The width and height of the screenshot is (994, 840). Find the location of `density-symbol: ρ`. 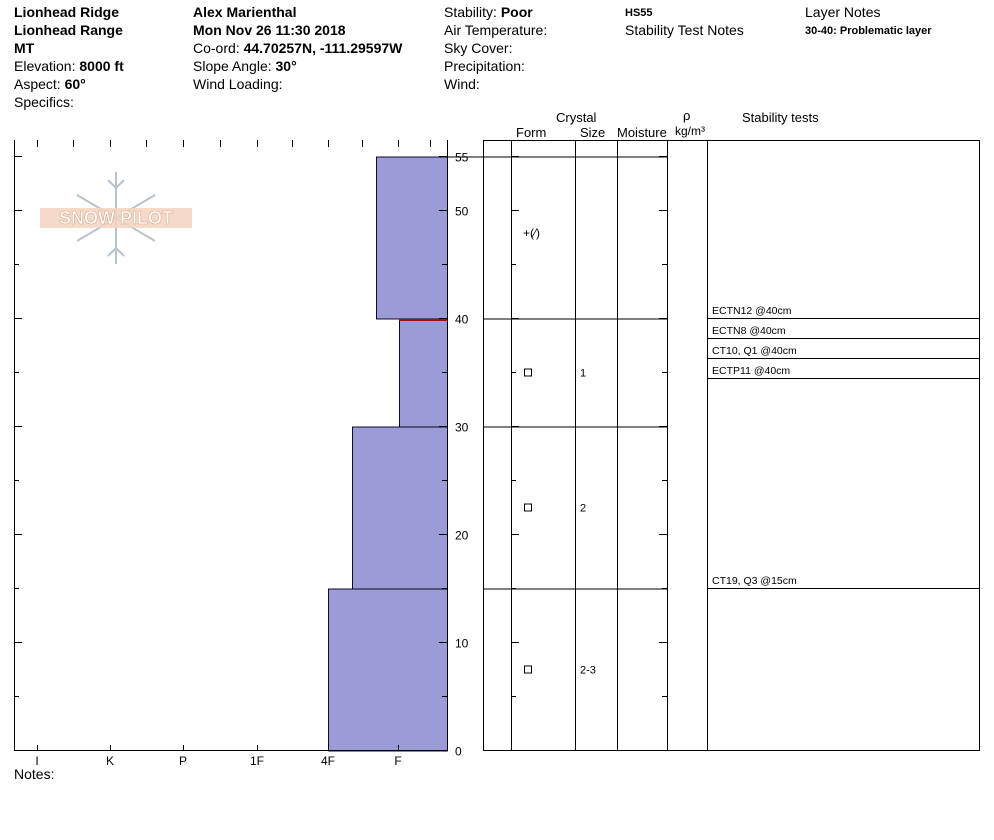

density-symbol: ρ is located at coordinates (687, 115).